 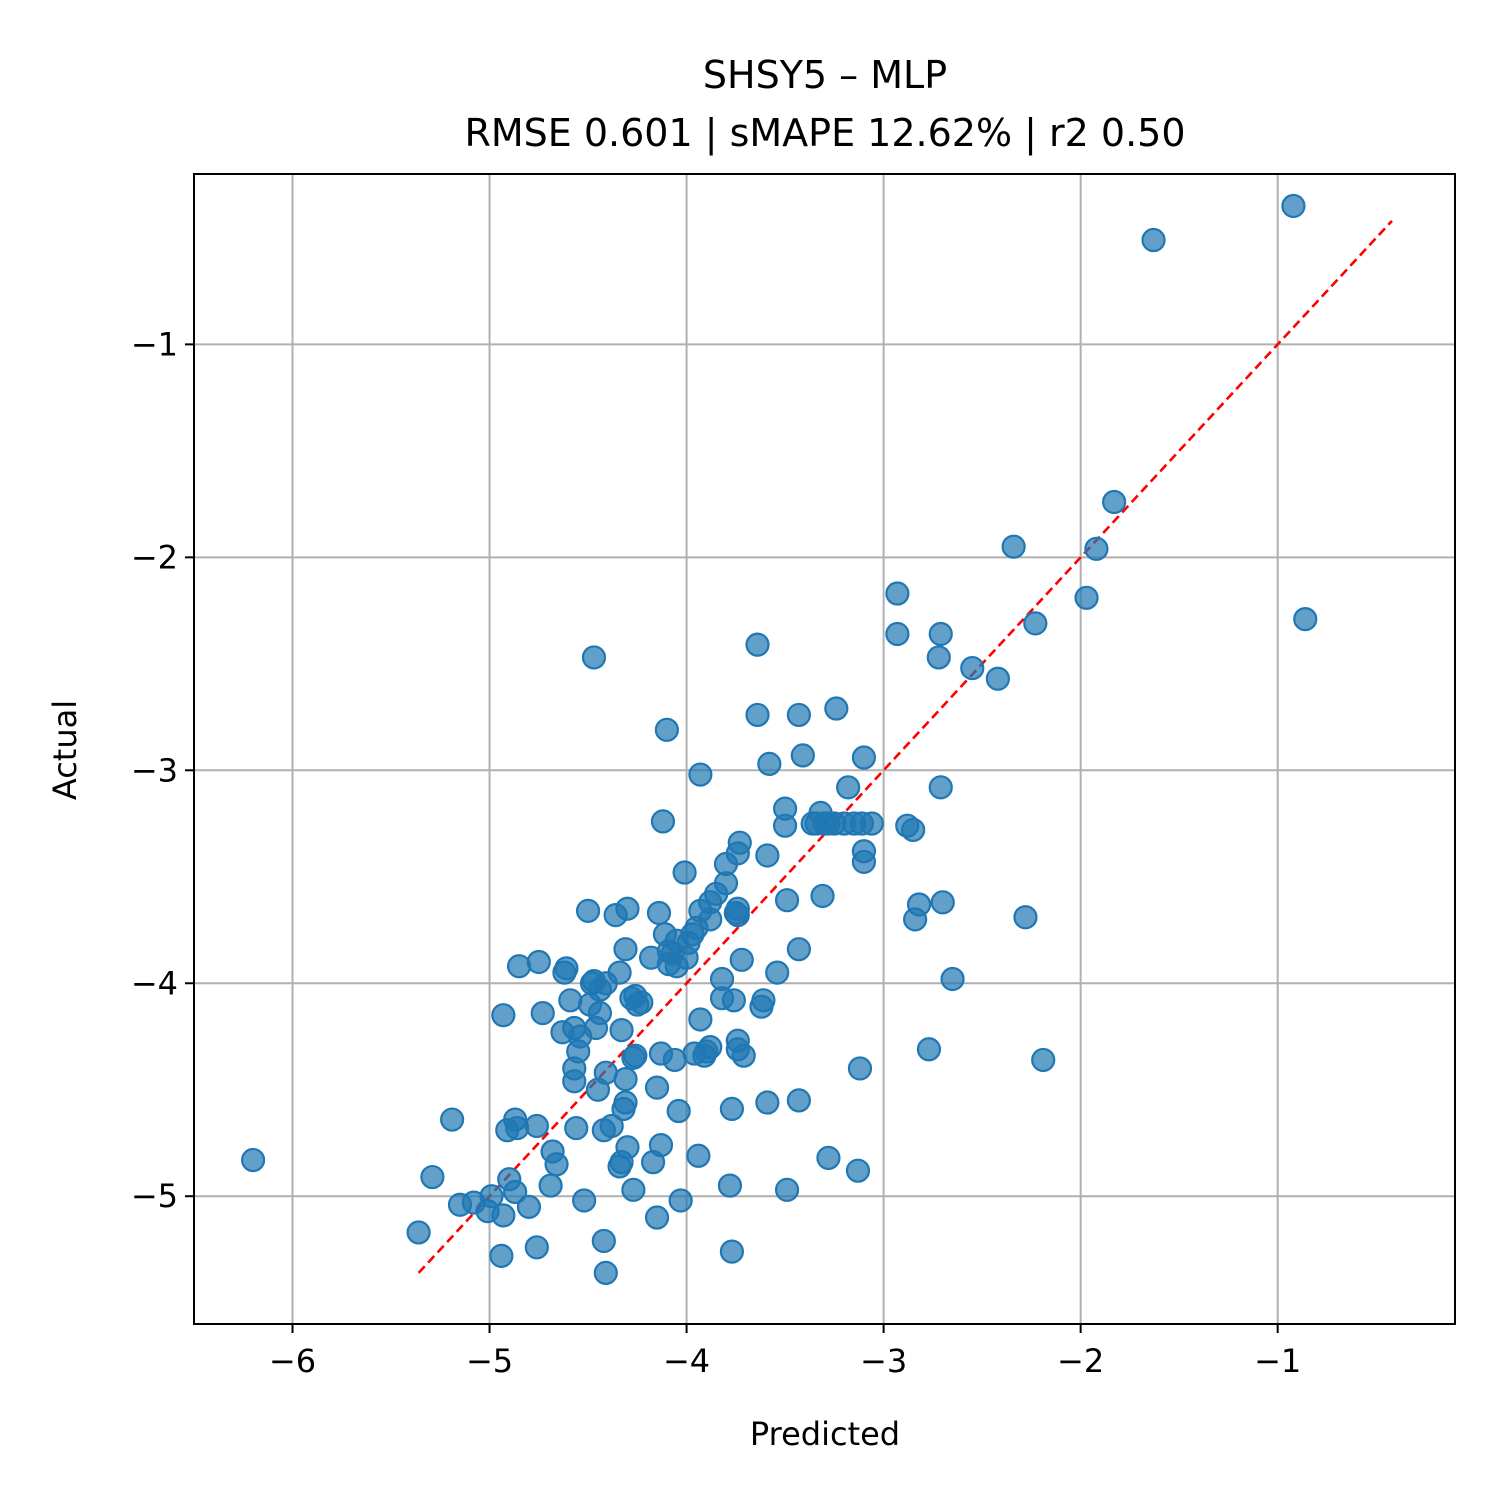 What do you see at coordinates (1277, 1361) in the screenshot?
I see `x-tick-label: −1` at bounding box center [1277, 1361].